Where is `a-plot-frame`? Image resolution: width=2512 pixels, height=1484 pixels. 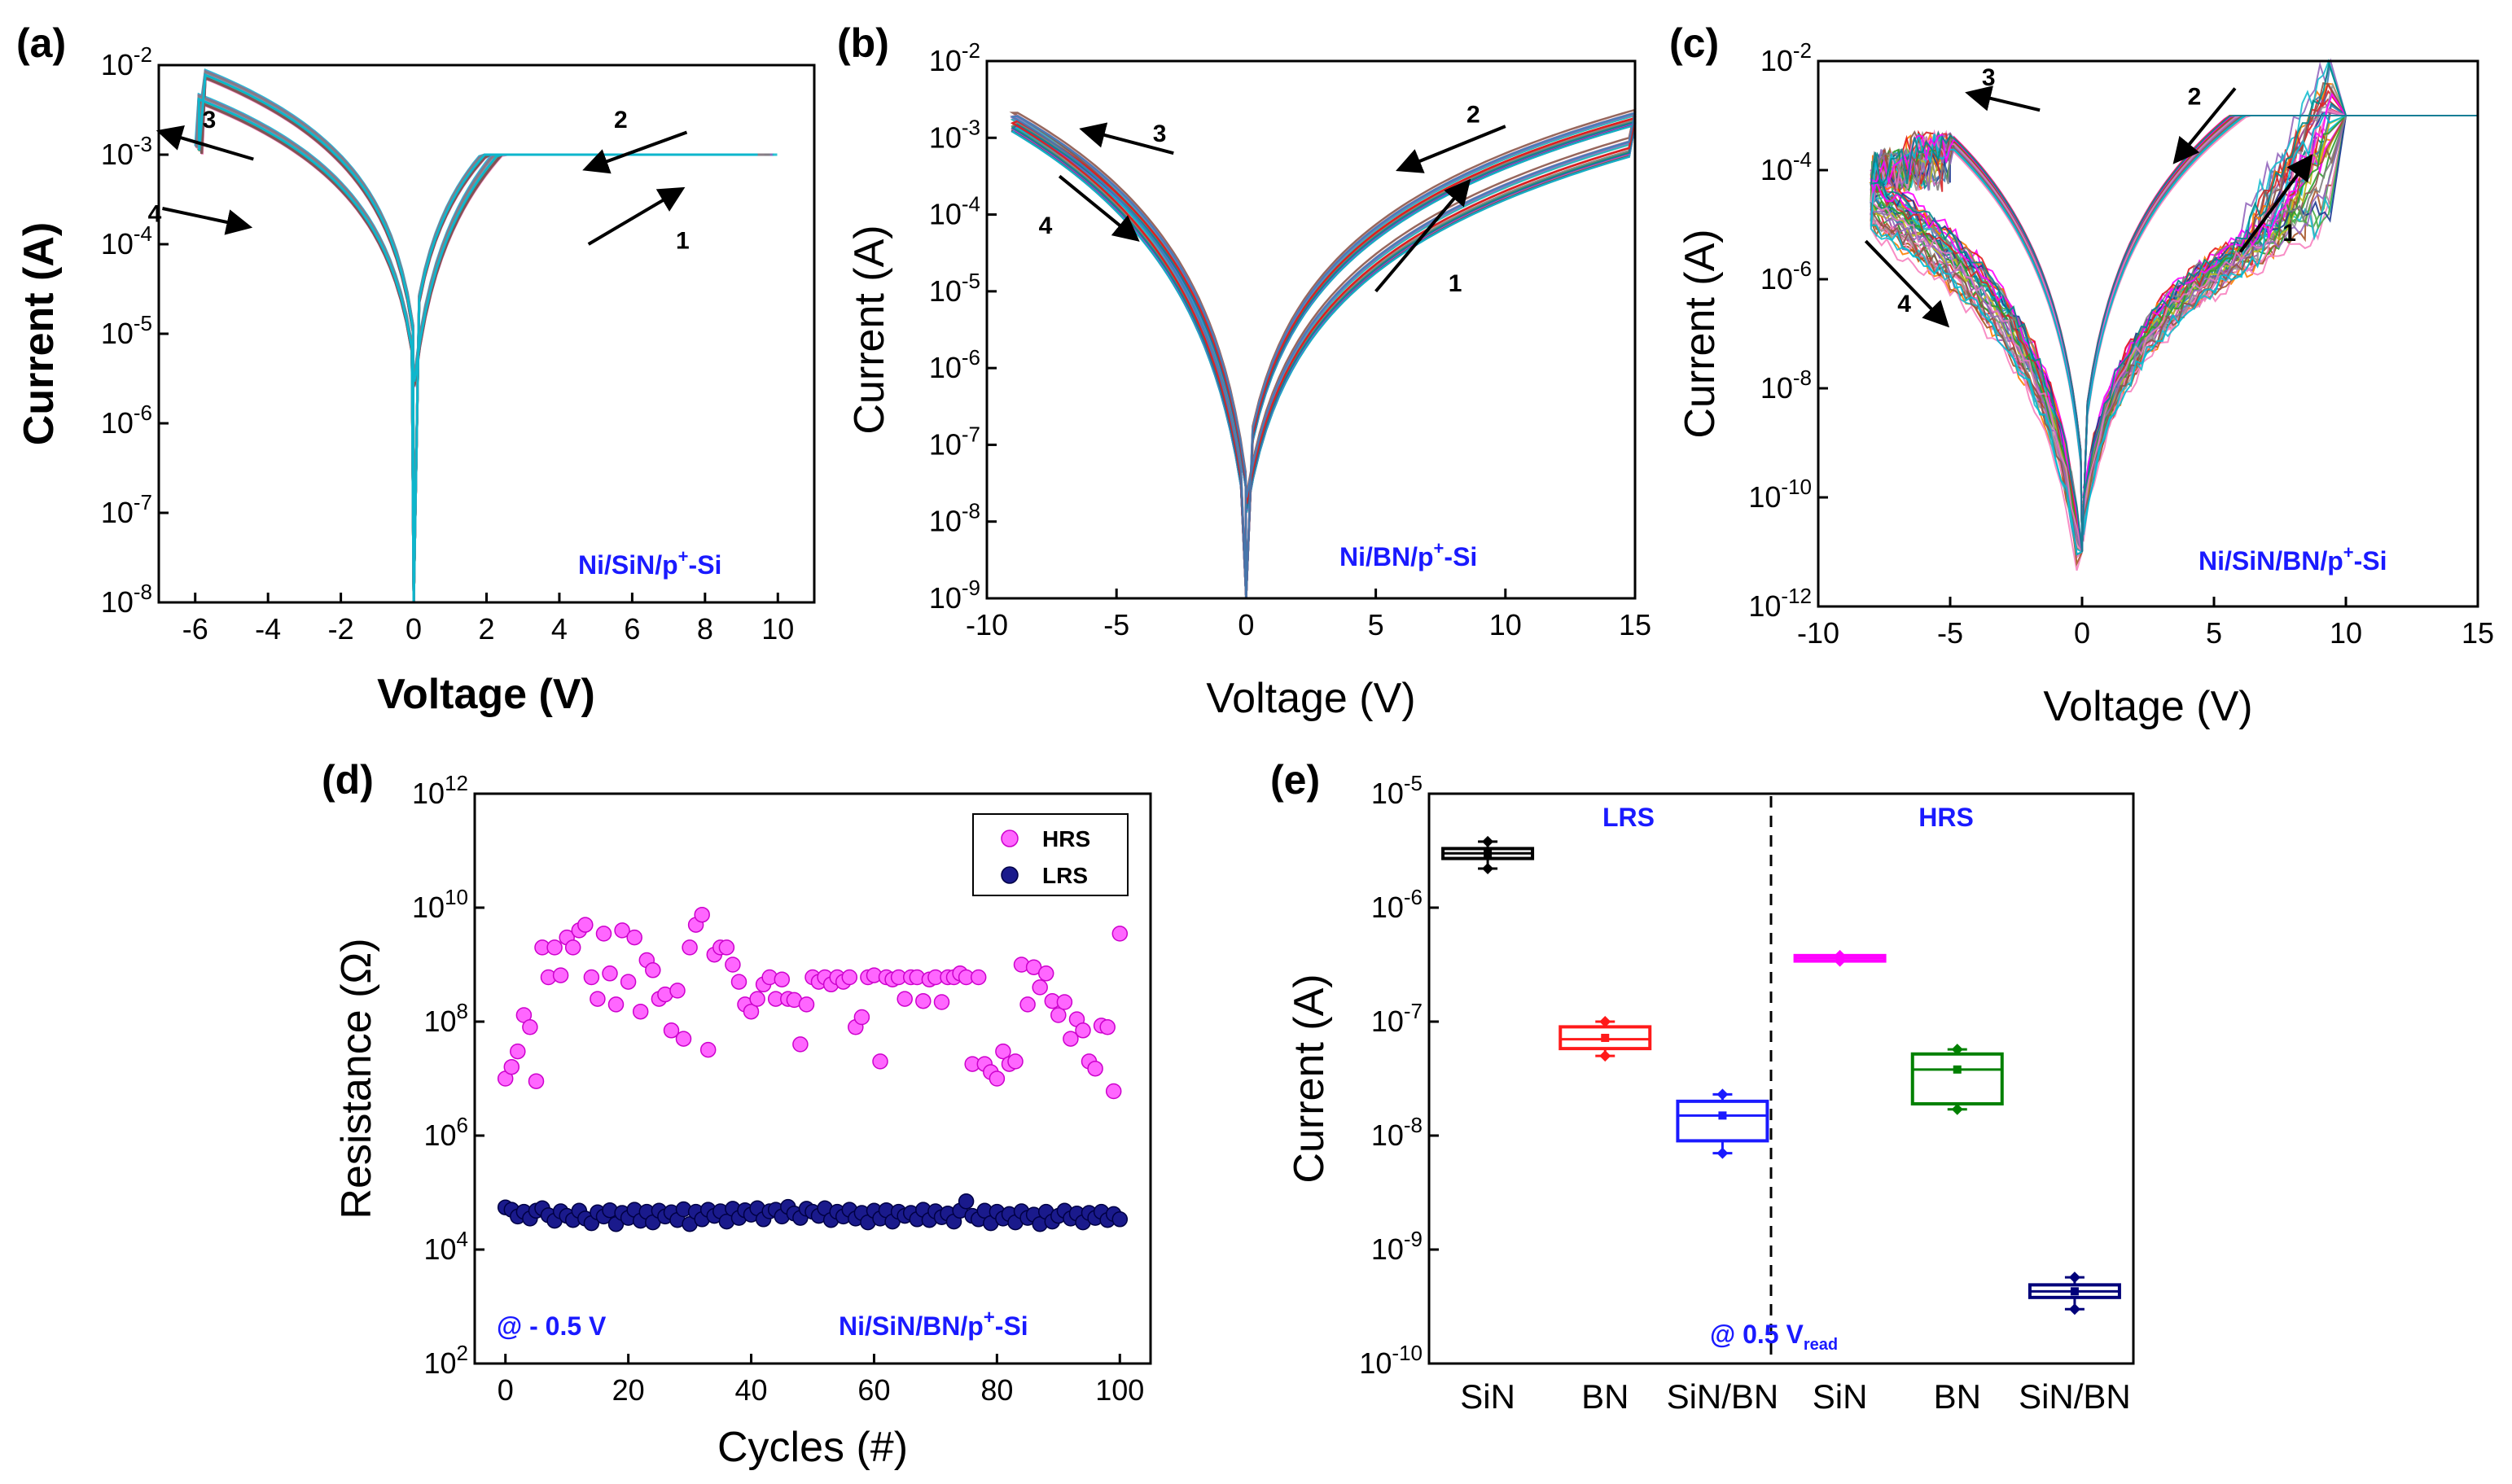
a-plot-frame is located at coordinates (486, 334).